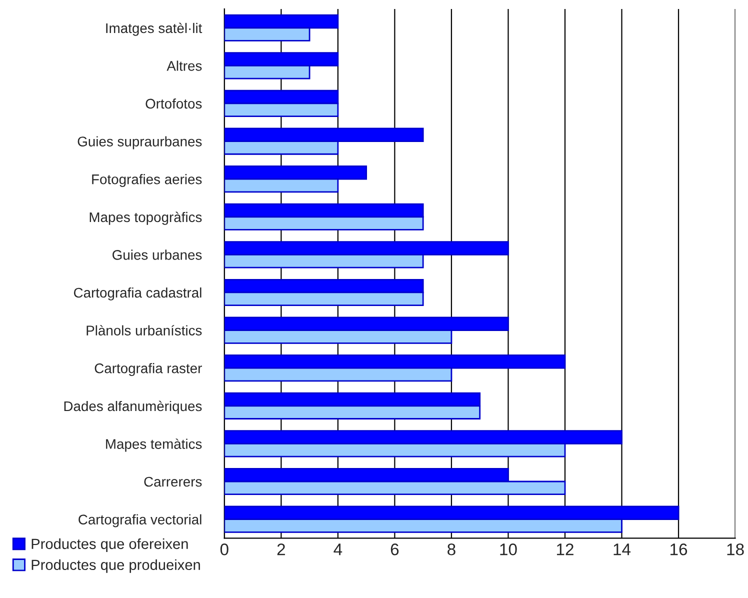 The image size is (748, 598). Describe the element at coordinates (508, 550) in the screenshot. I see `x-tick-label: 10` at that location.